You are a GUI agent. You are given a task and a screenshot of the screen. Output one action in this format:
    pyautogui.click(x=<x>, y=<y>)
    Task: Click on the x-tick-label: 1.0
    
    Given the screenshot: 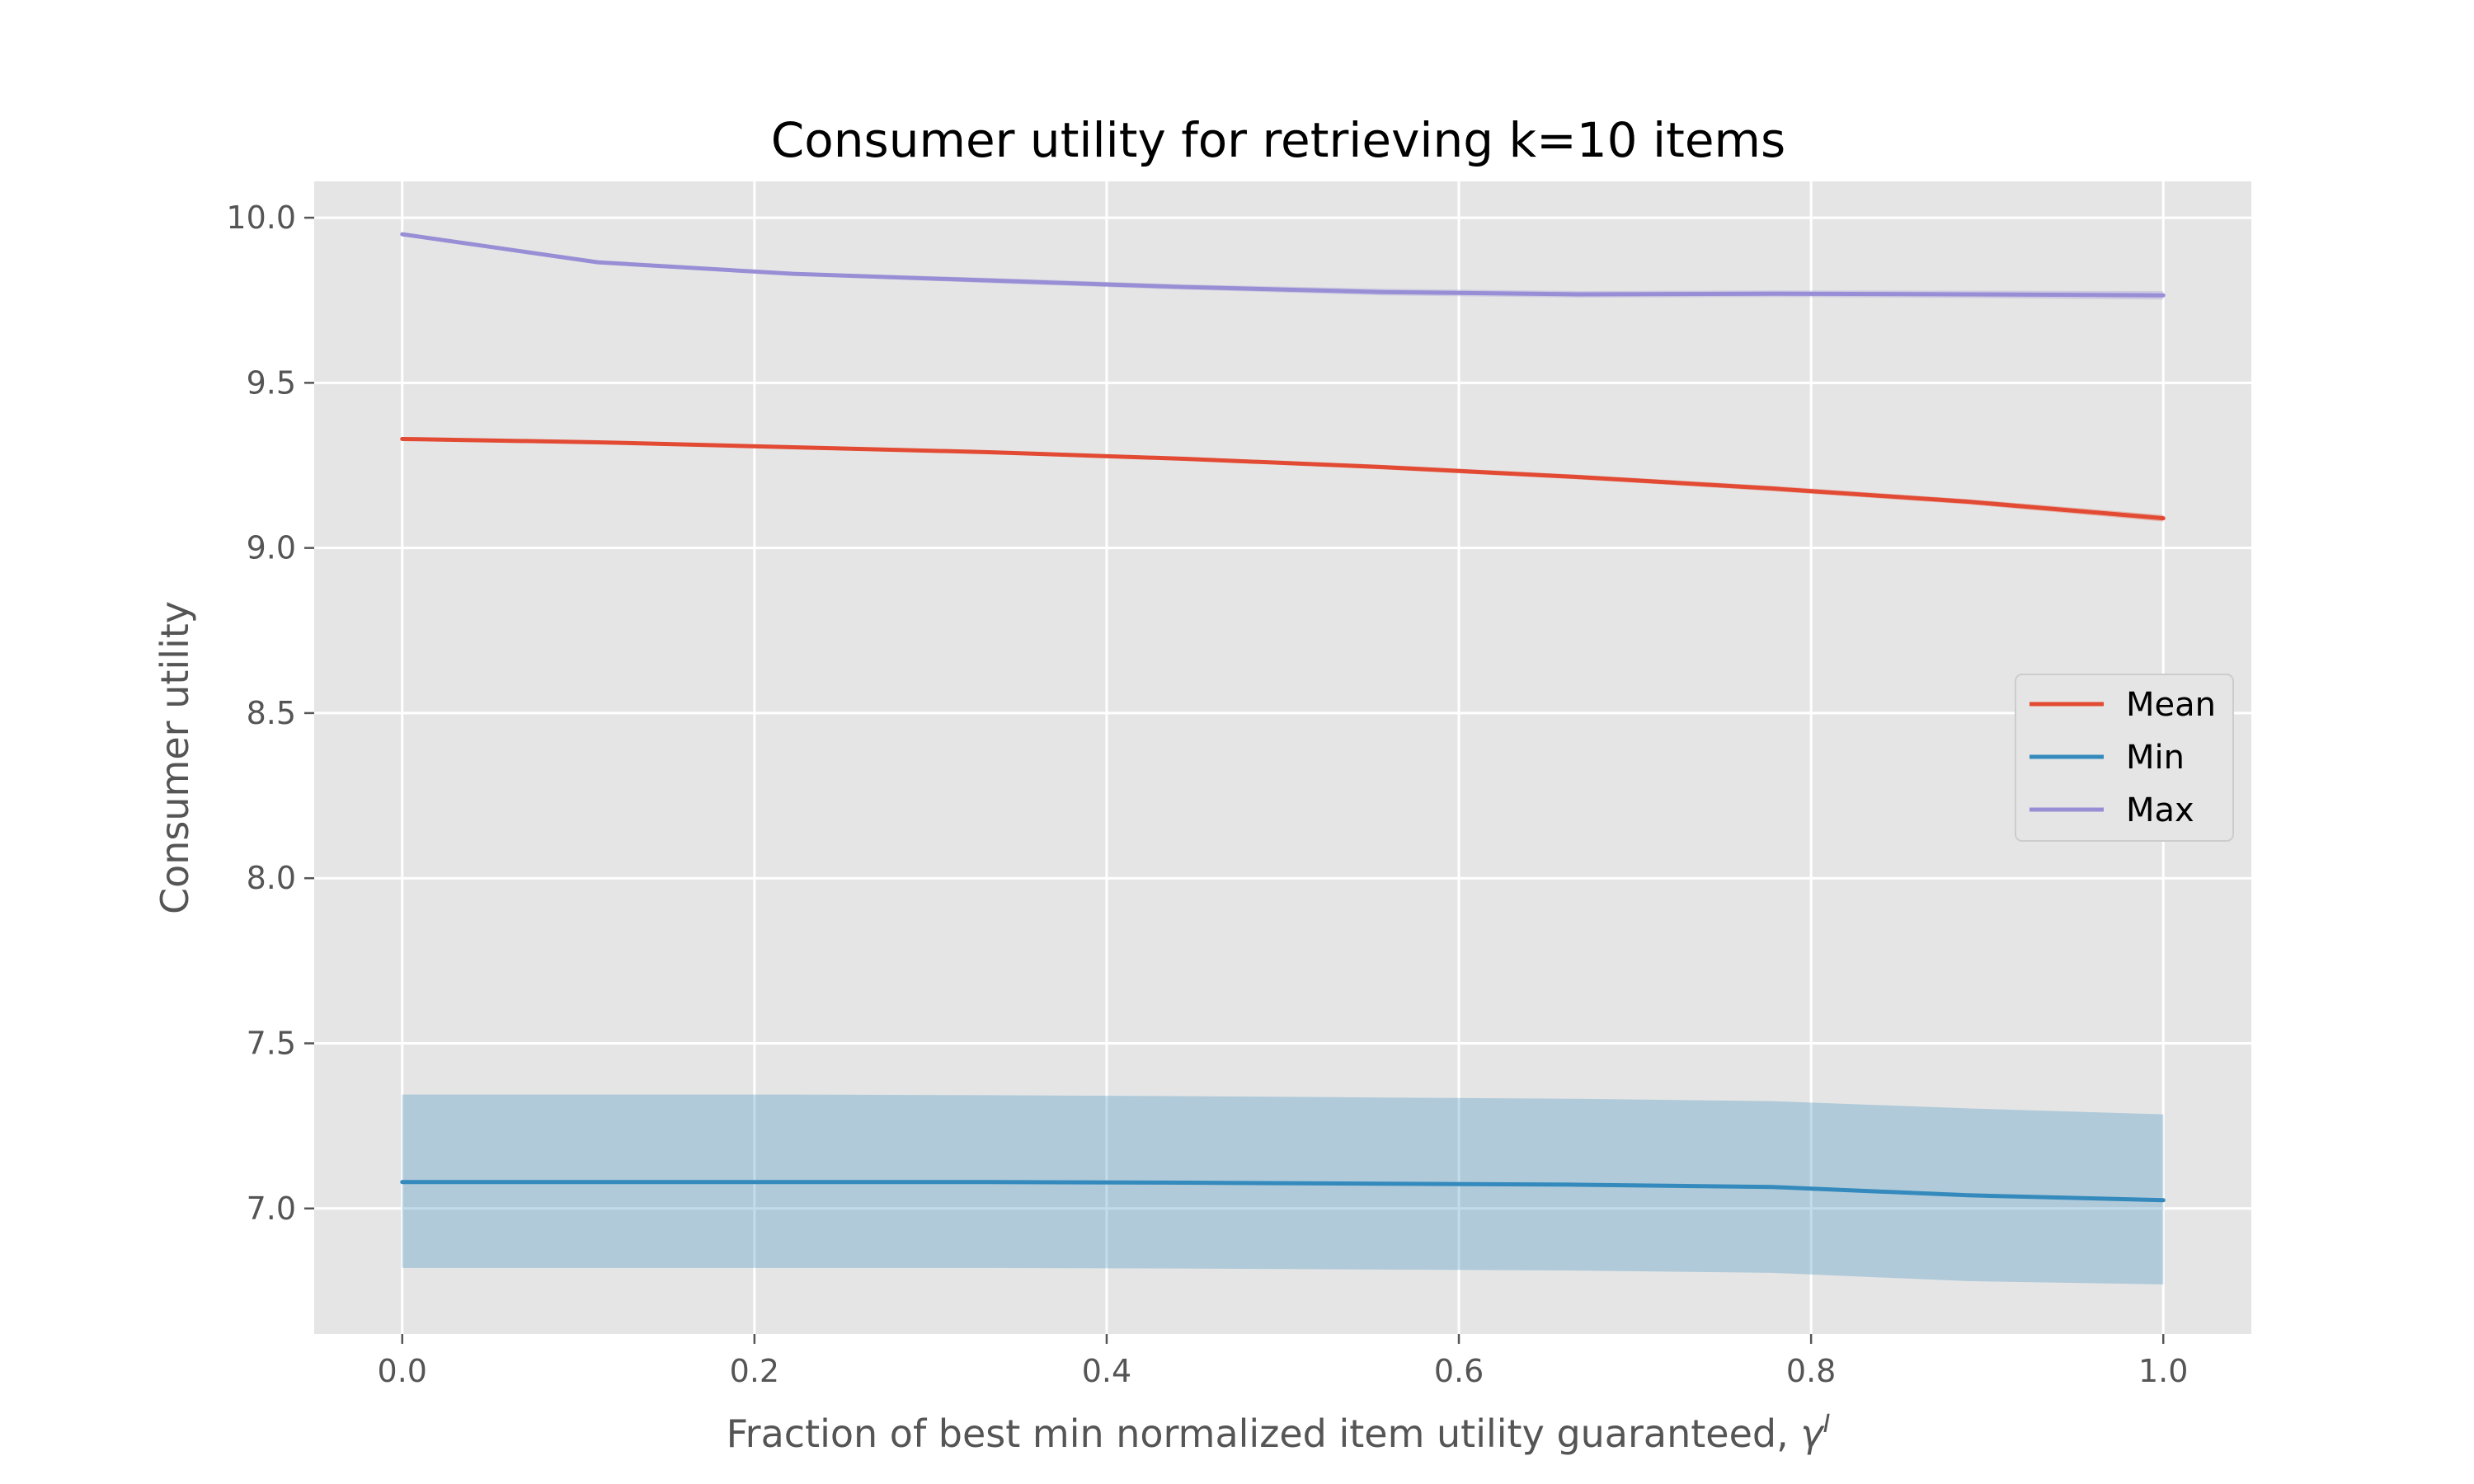 What is the action you would take?
    pyautogui.click(x=2163, y=1371)
    